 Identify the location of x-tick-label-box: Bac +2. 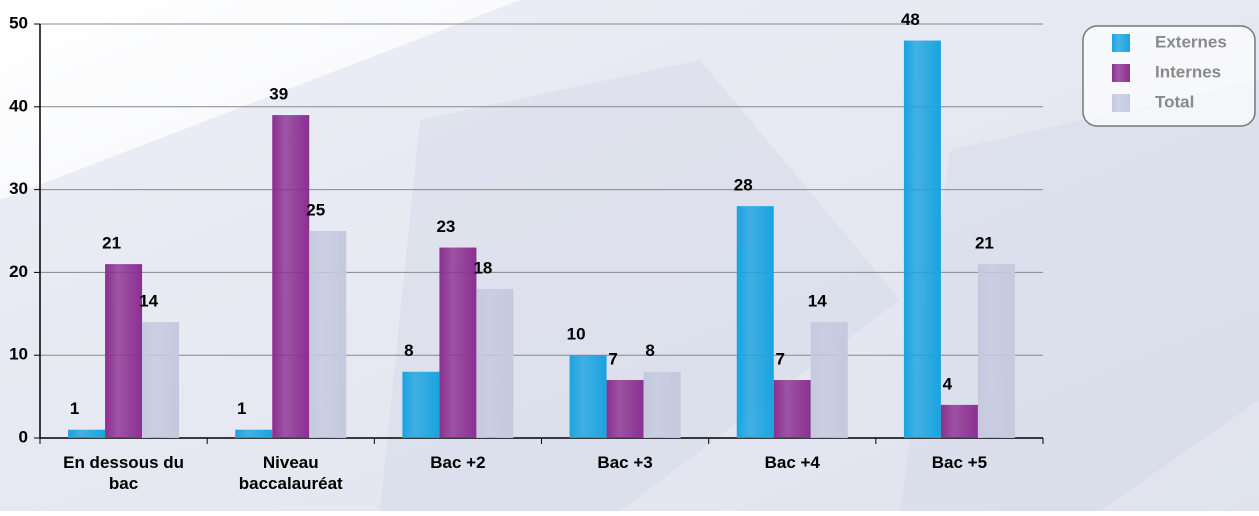
(458, 462).